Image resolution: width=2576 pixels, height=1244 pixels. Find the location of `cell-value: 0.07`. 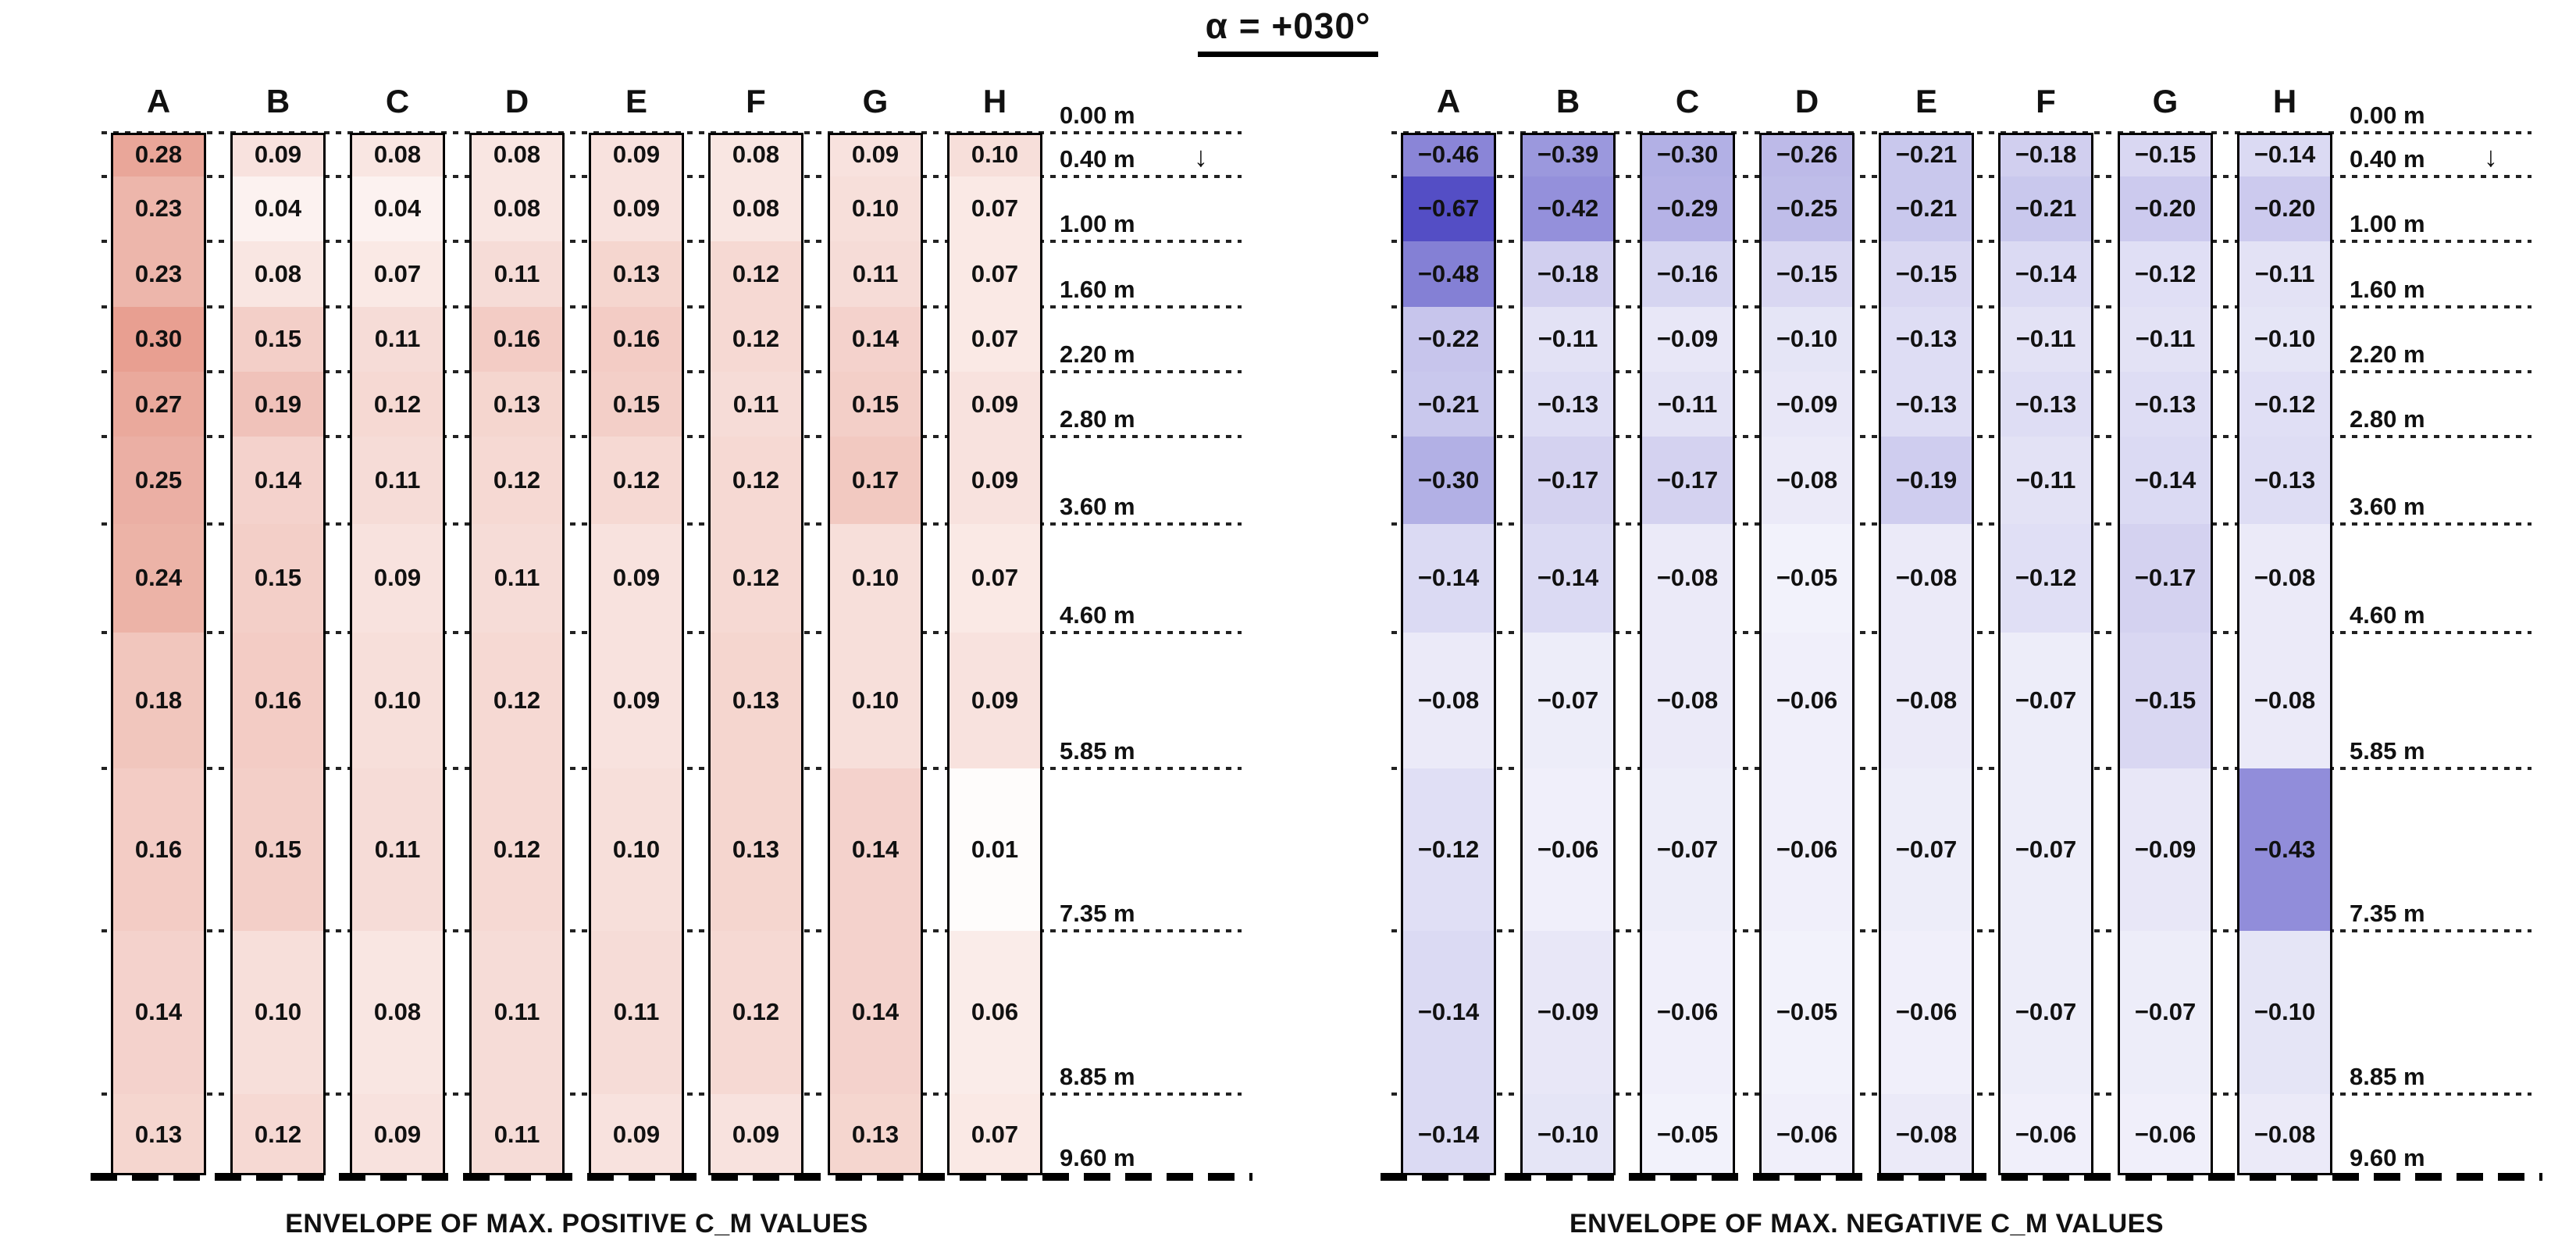

cell-value: 0.07 is located at coordinates (995, 208).